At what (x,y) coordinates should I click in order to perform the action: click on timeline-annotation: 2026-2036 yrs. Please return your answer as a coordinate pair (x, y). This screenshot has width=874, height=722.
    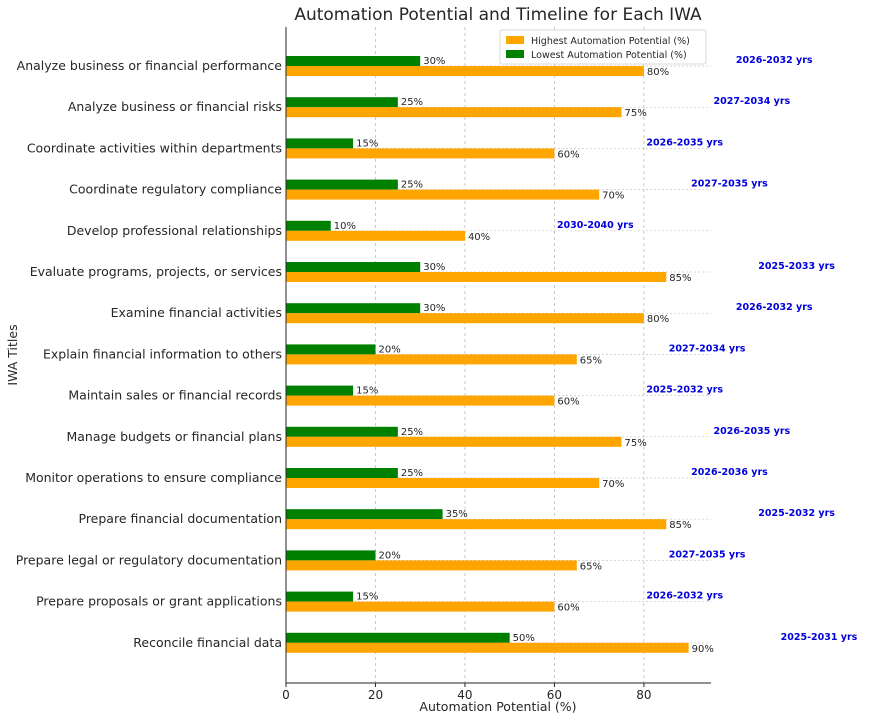
    Looking at the image, I should click on (729, 472).